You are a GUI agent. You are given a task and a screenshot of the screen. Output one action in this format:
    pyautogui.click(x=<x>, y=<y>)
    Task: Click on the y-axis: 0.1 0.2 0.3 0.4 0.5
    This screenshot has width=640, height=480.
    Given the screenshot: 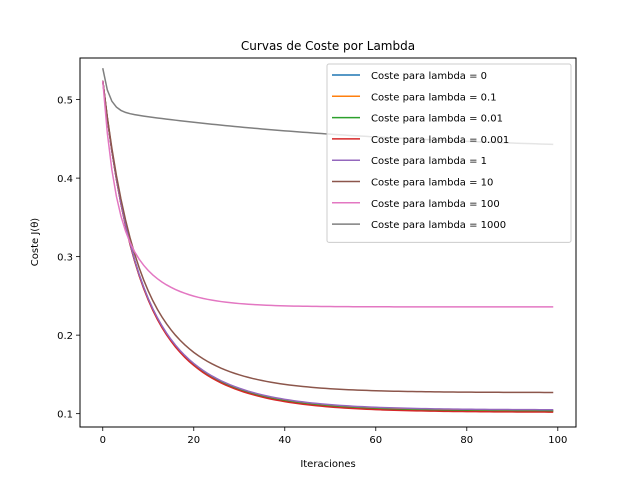 What is the action you would take?
    pyautogui.click(x=68, y=258)
    